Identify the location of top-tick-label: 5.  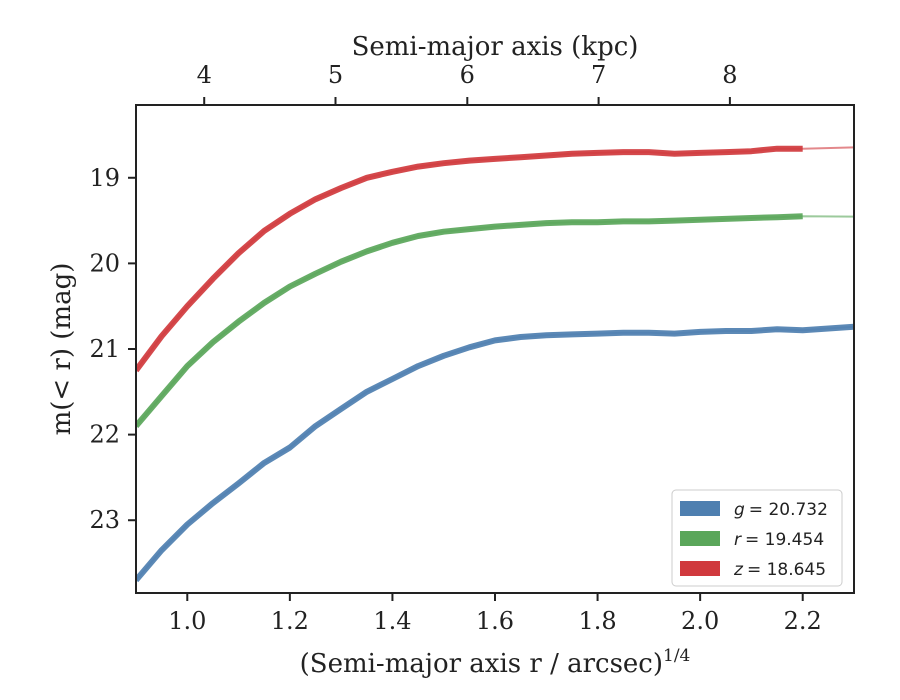
(335, 75).